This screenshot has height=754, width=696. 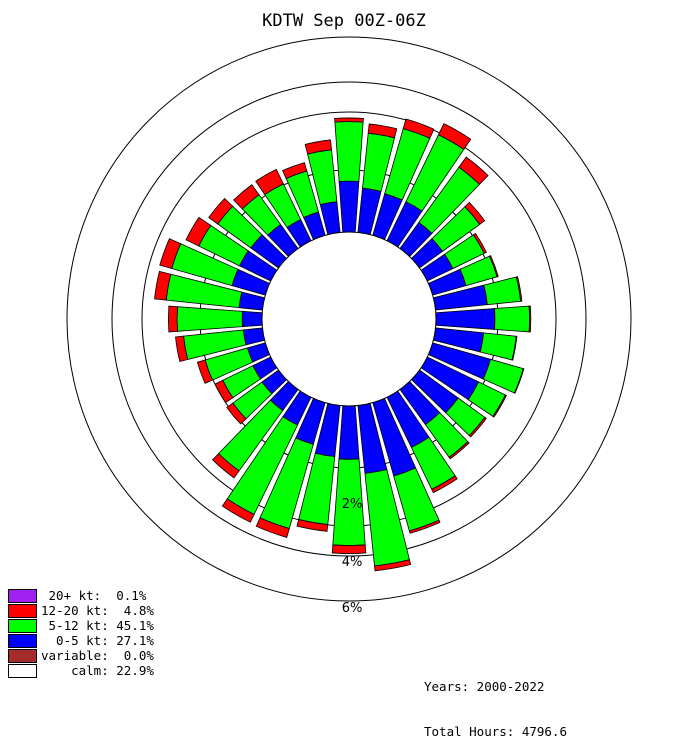 I want to click on chart-title: KDTW Sep 00Z-06Z, so click(x=344, y=21).